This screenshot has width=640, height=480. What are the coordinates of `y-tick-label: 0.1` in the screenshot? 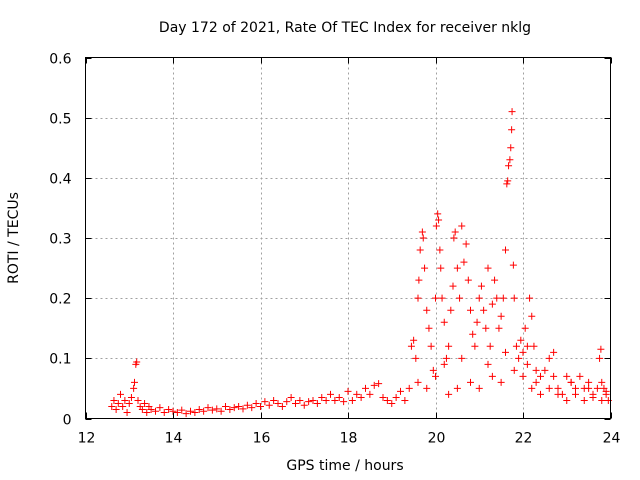 It's located at (60, 360).